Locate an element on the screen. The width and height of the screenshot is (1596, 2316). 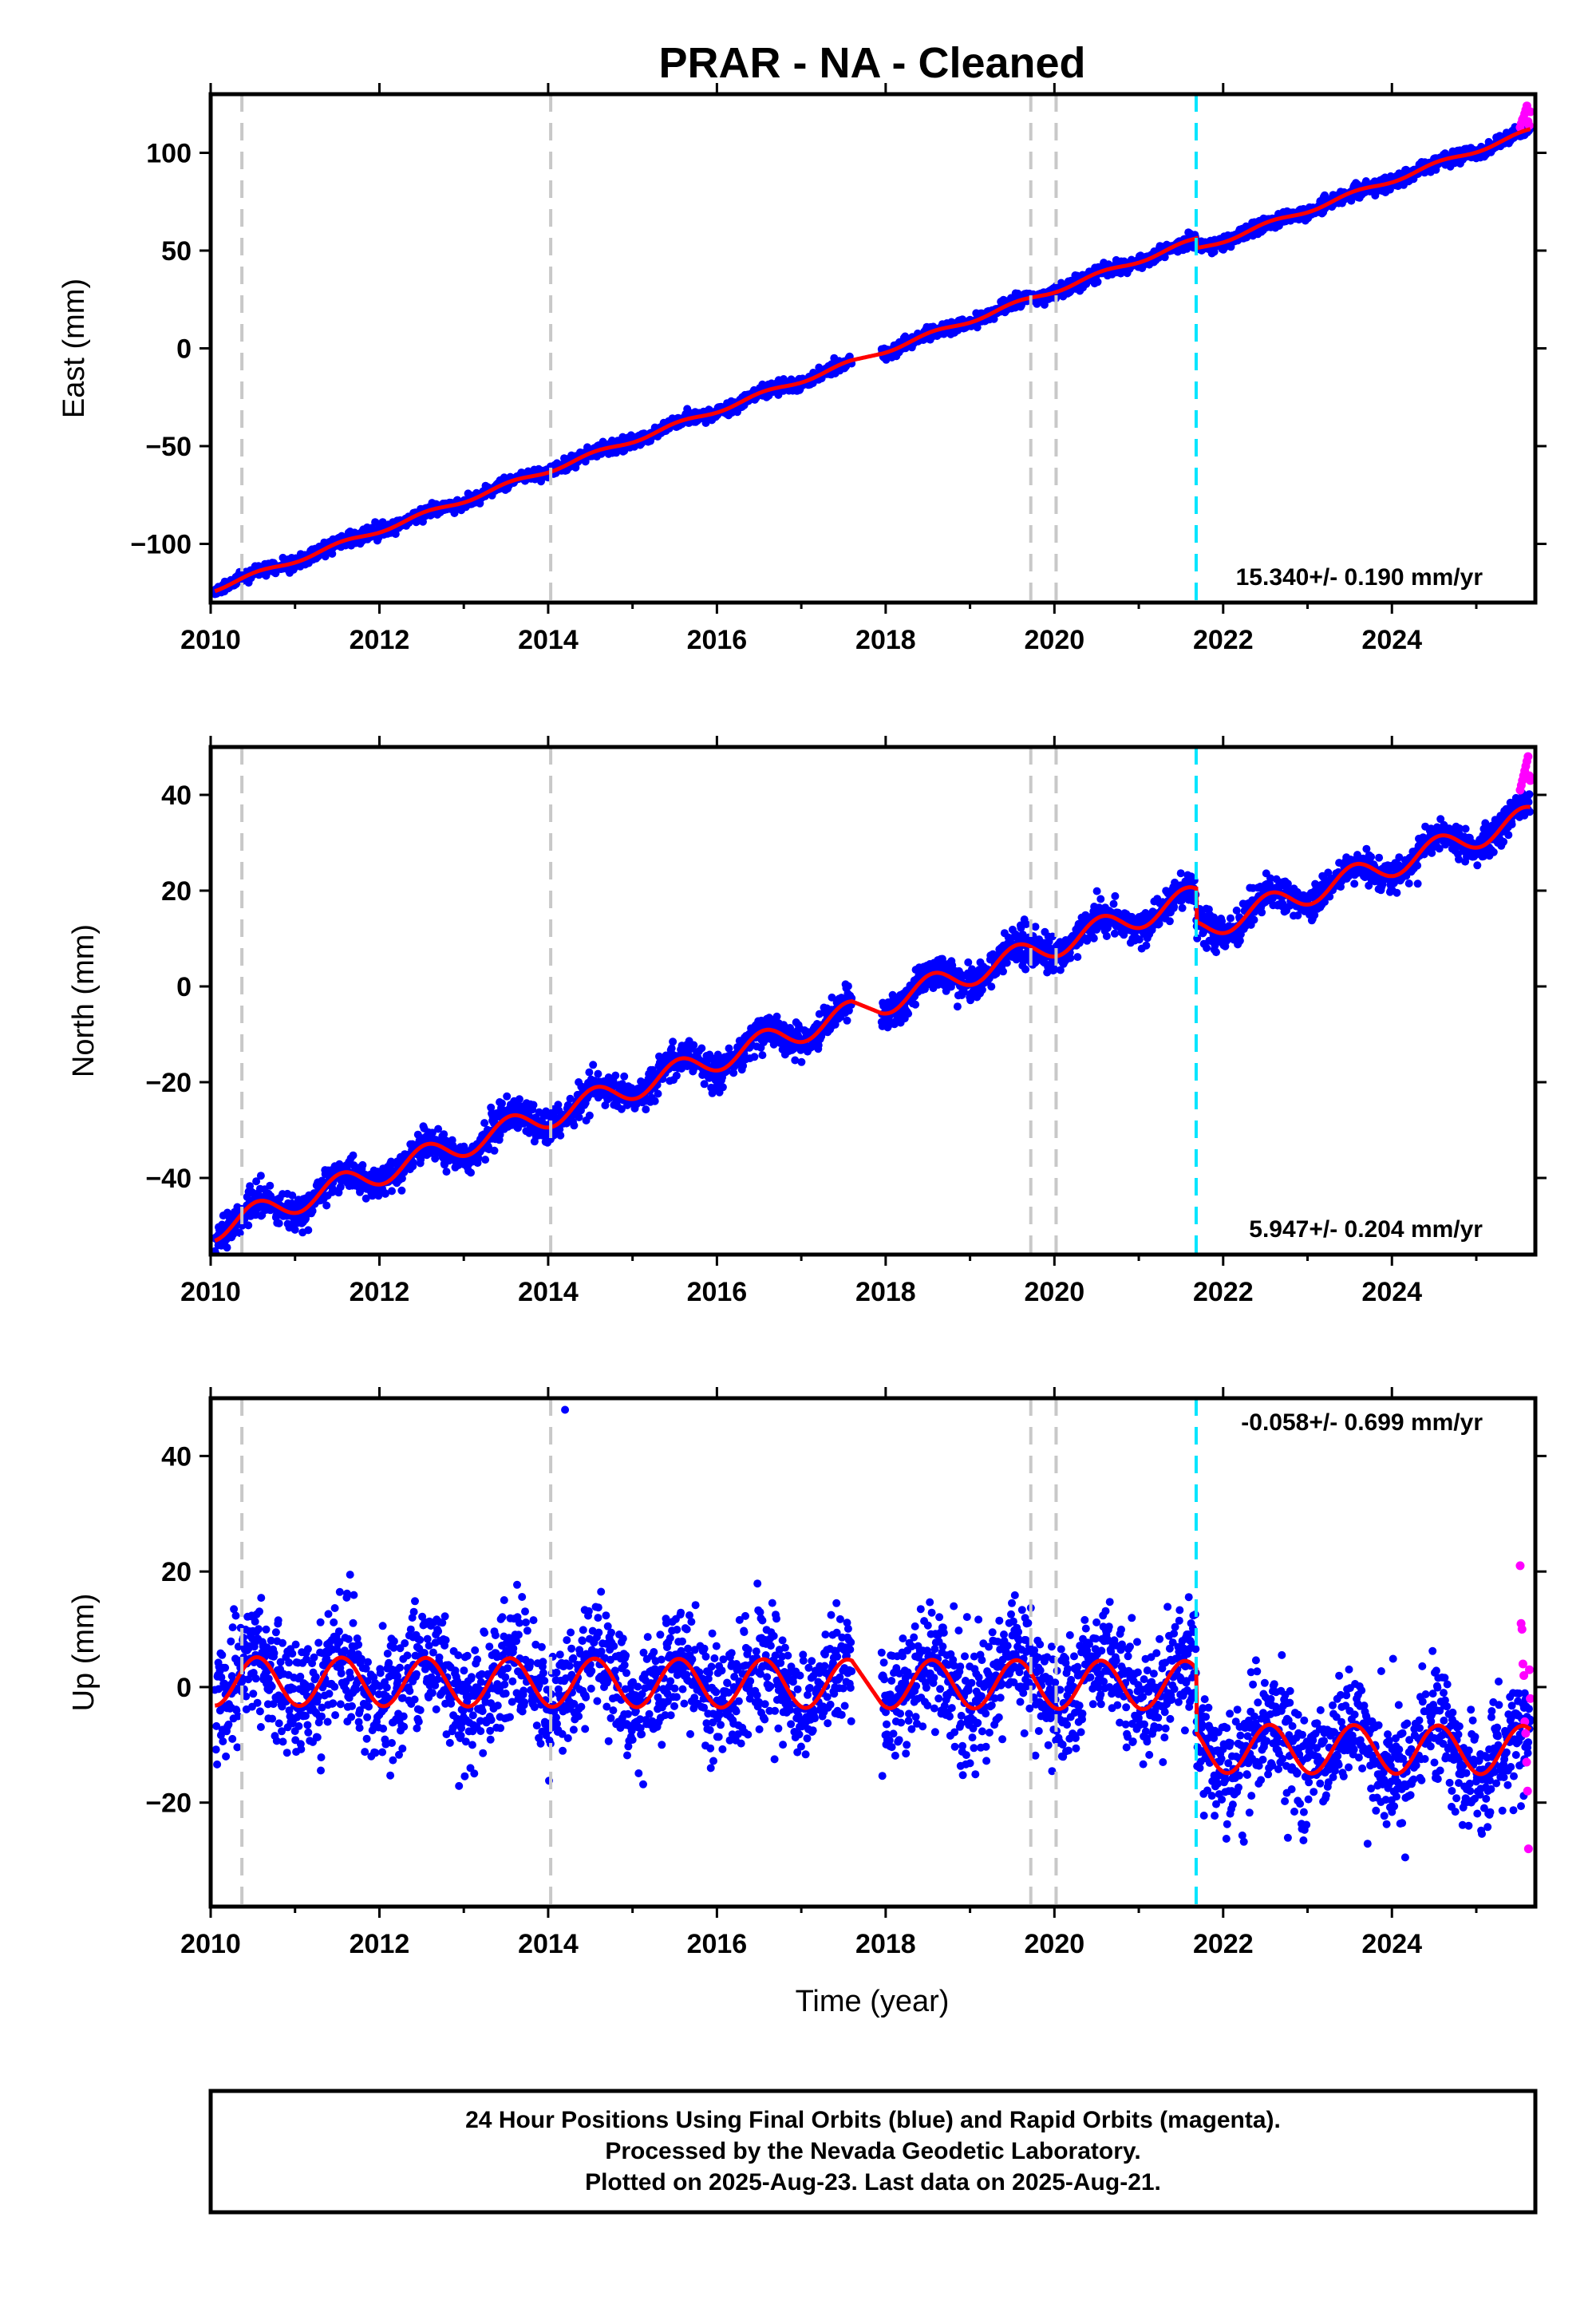
figure-title: PRAR - NA - Cleaned is located at coordinates (871, 63).